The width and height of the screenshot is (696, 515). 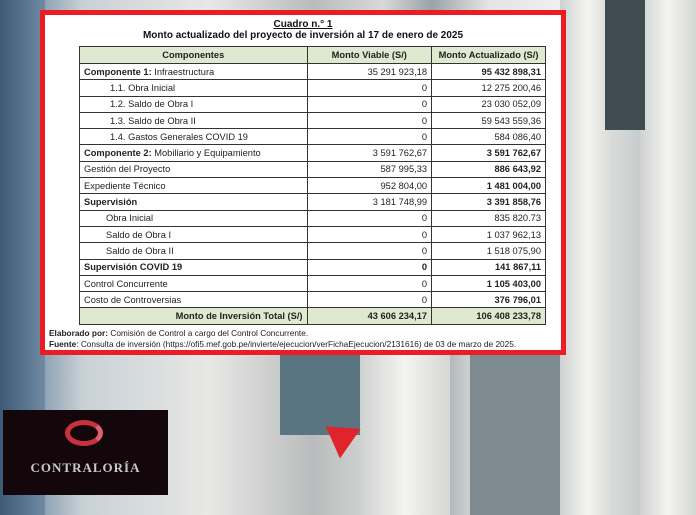 I want to click on cell-monto-actualizado: 835 820.73, so click(x=488, y=218).